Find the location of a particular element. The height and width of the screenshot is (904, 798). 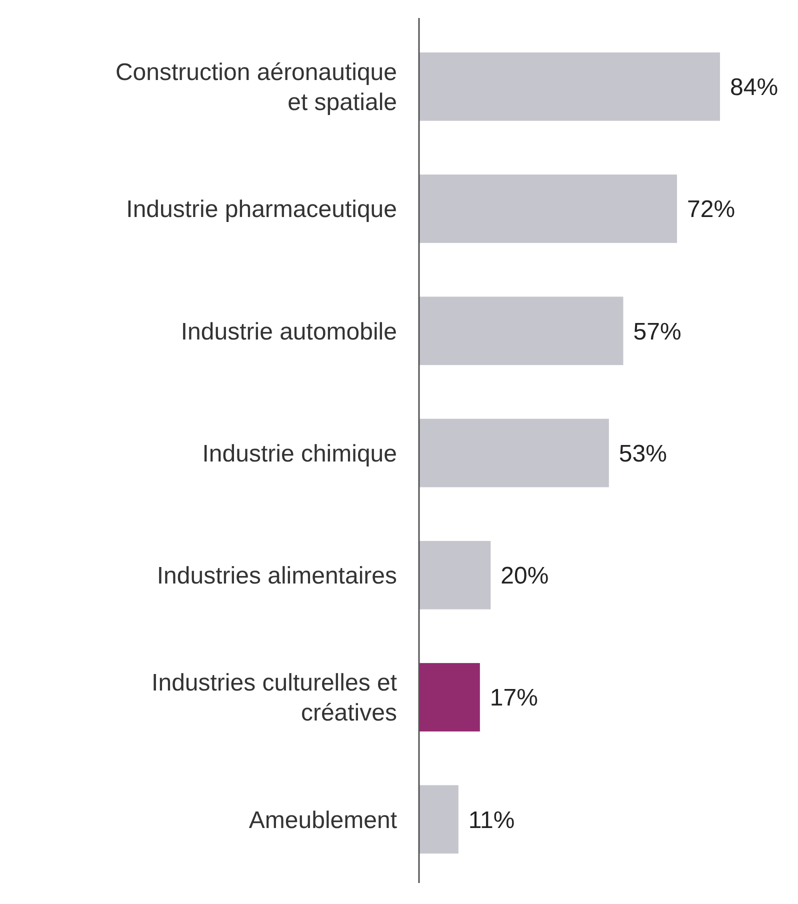

y-tick-label: Industrie automobile is located at coordinates (288, 332).